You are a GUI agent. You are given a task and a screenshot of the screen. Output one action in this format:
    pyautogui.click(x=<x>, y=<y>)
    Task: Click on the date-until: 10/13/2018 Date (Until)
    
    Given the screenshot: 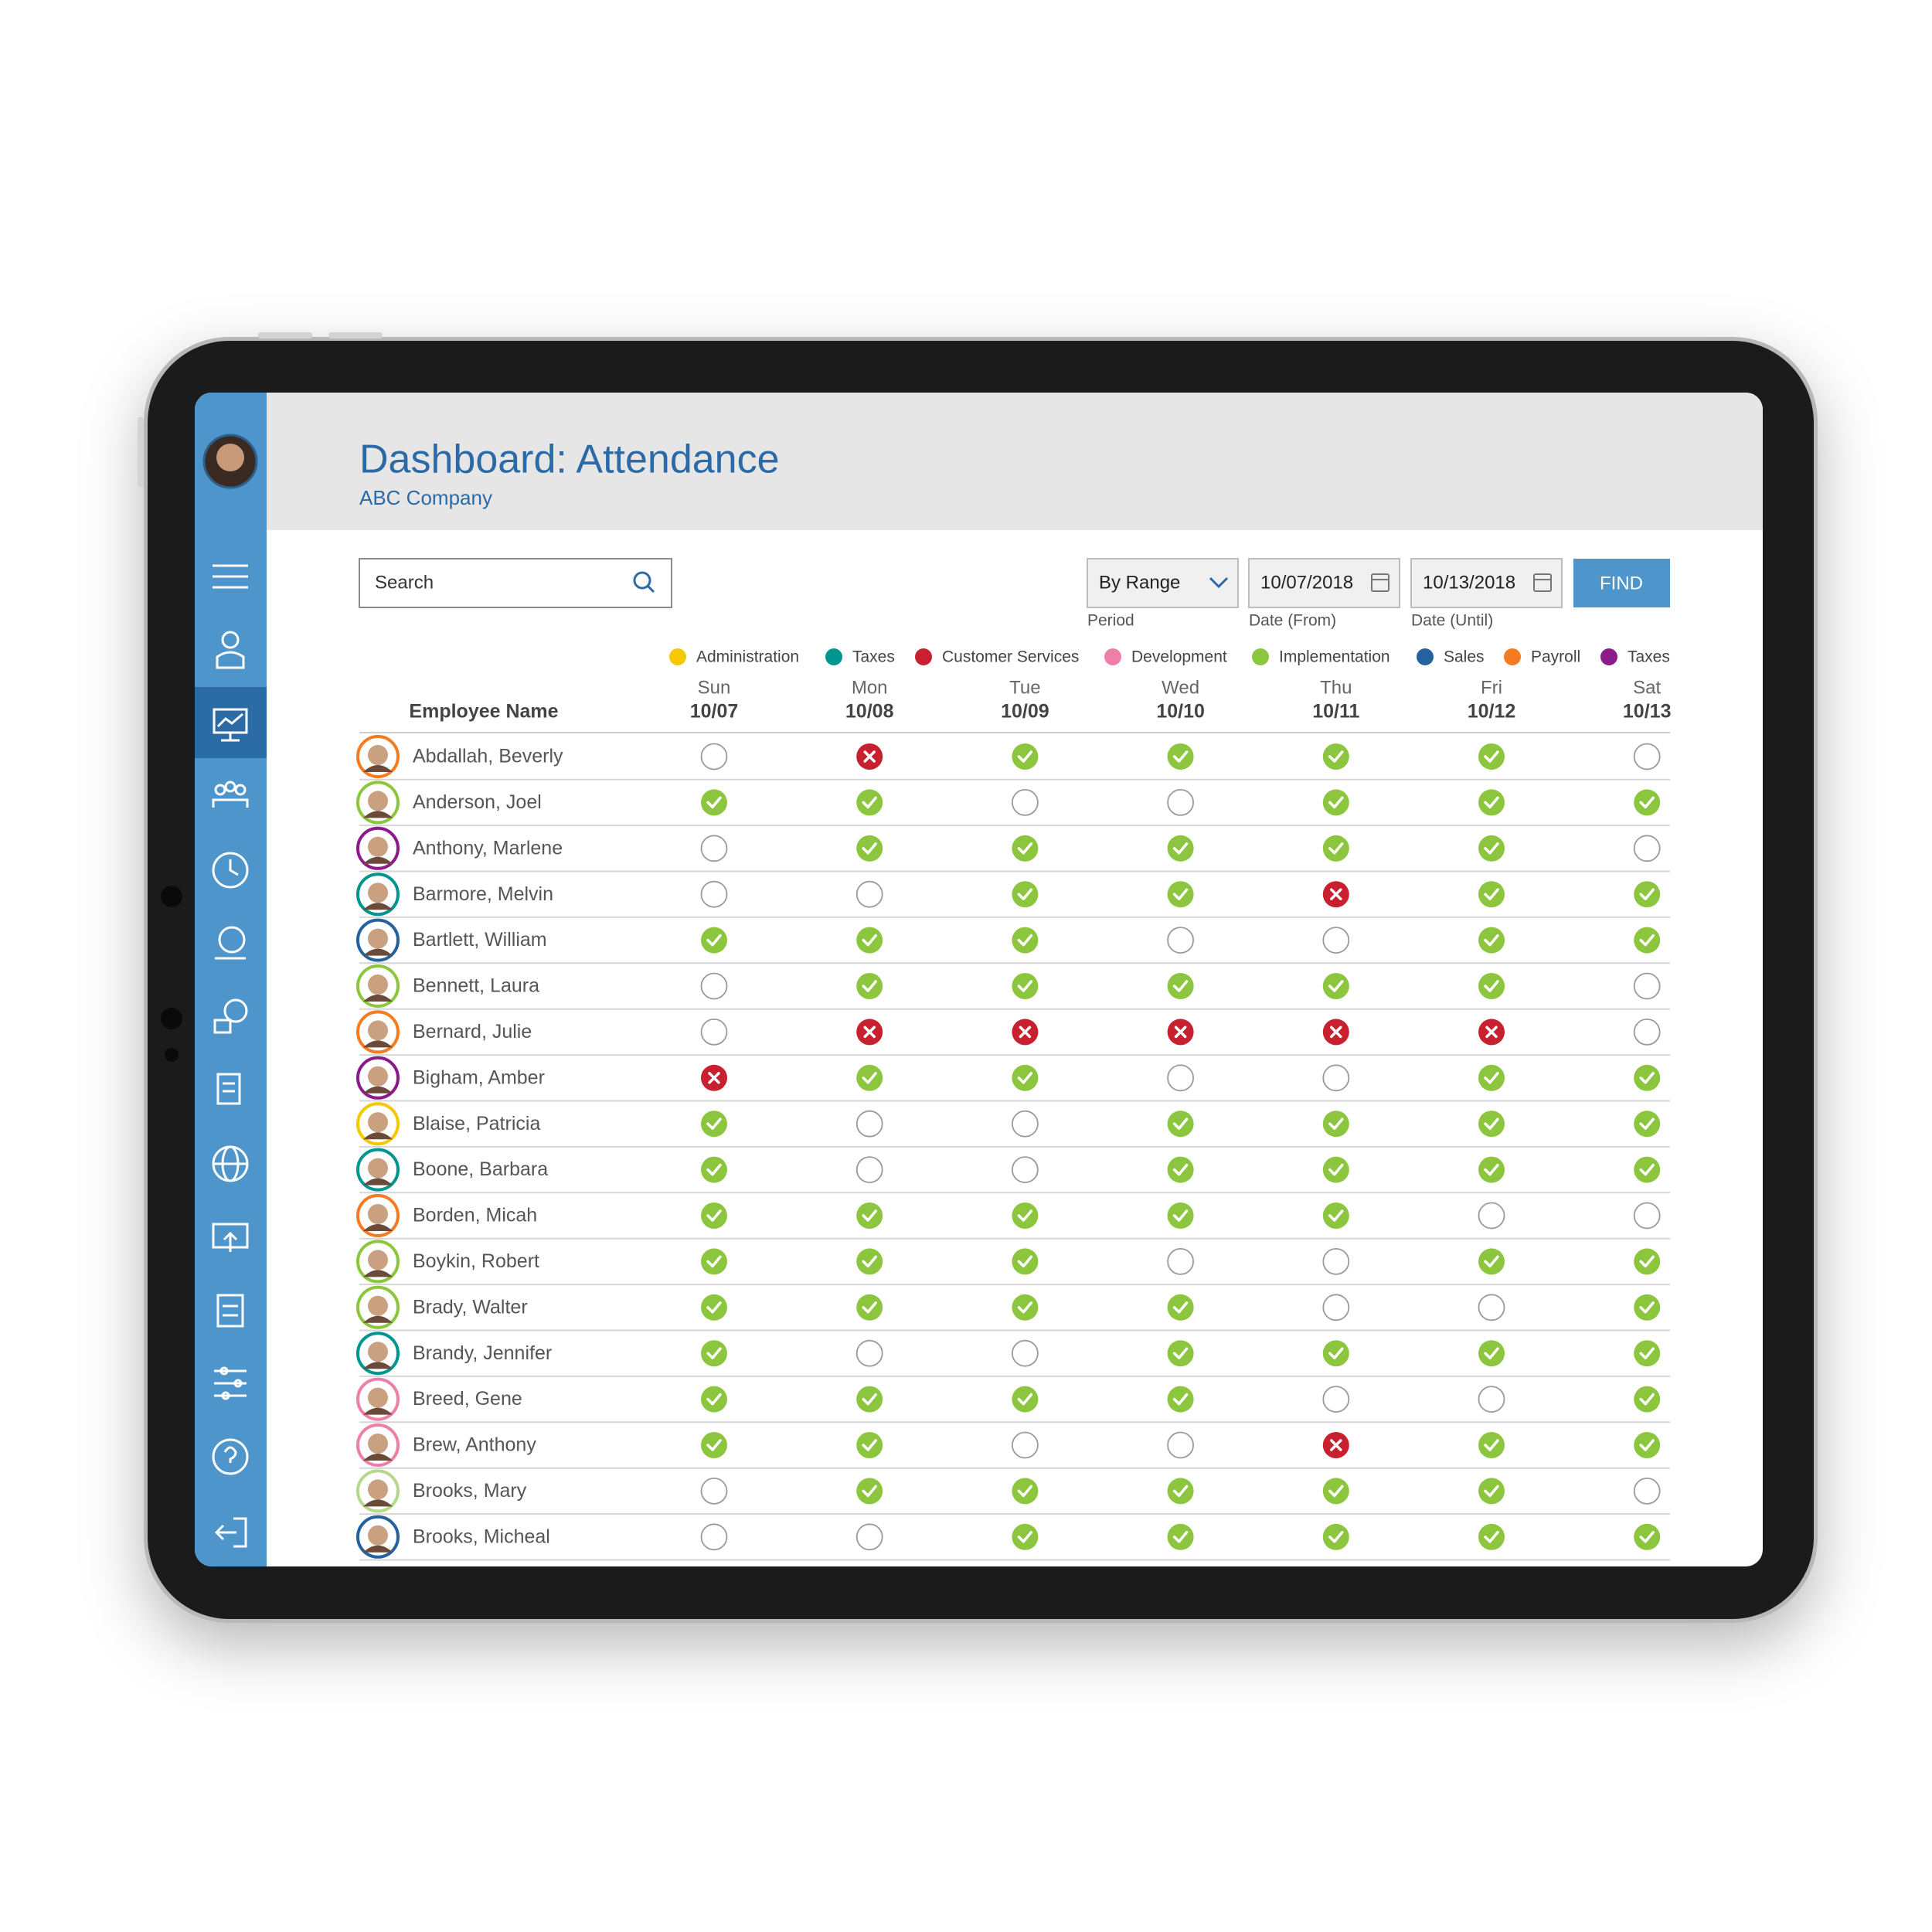 What is the action you would take?
    pyautogui.click(x=1487, y=594)
    